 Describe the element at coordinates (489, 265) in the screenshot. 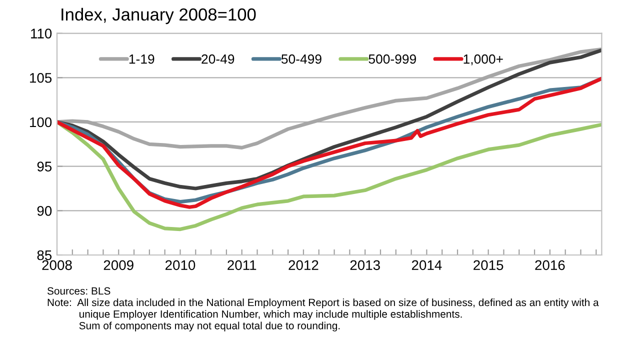

I see `x-tick-label: 2015` at that location.